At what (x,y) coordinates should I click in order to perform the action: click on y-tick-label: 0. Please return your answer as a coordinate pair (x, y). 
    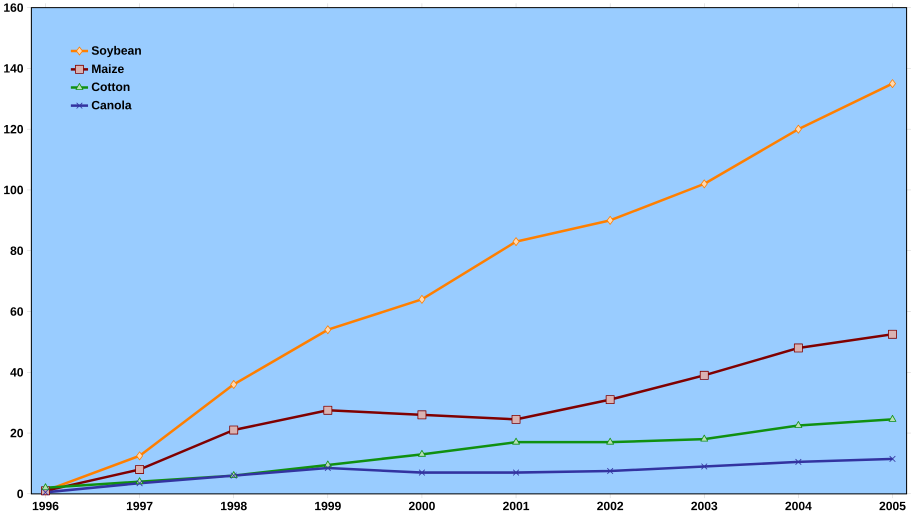
    Looking at the image, I should click on (20, 494).